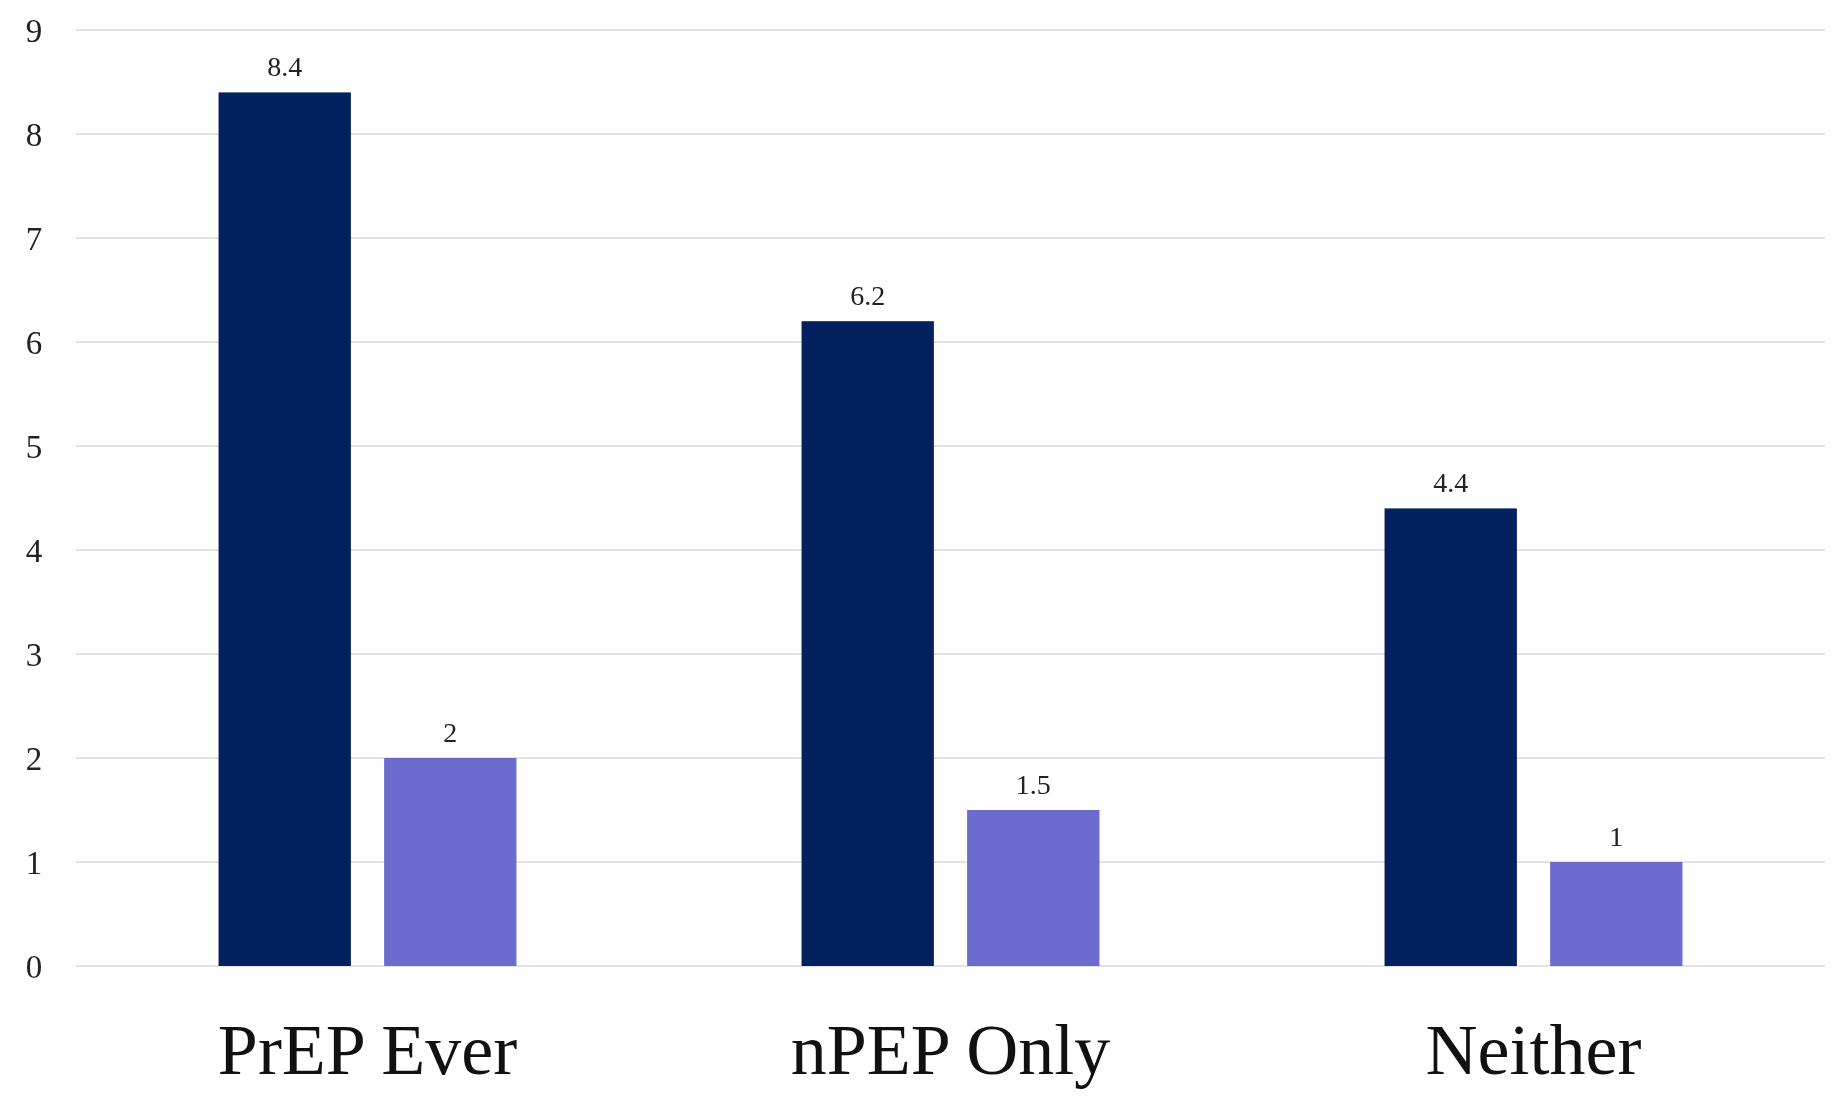  I want to click on data-label: 6.2, so click(868, 296).